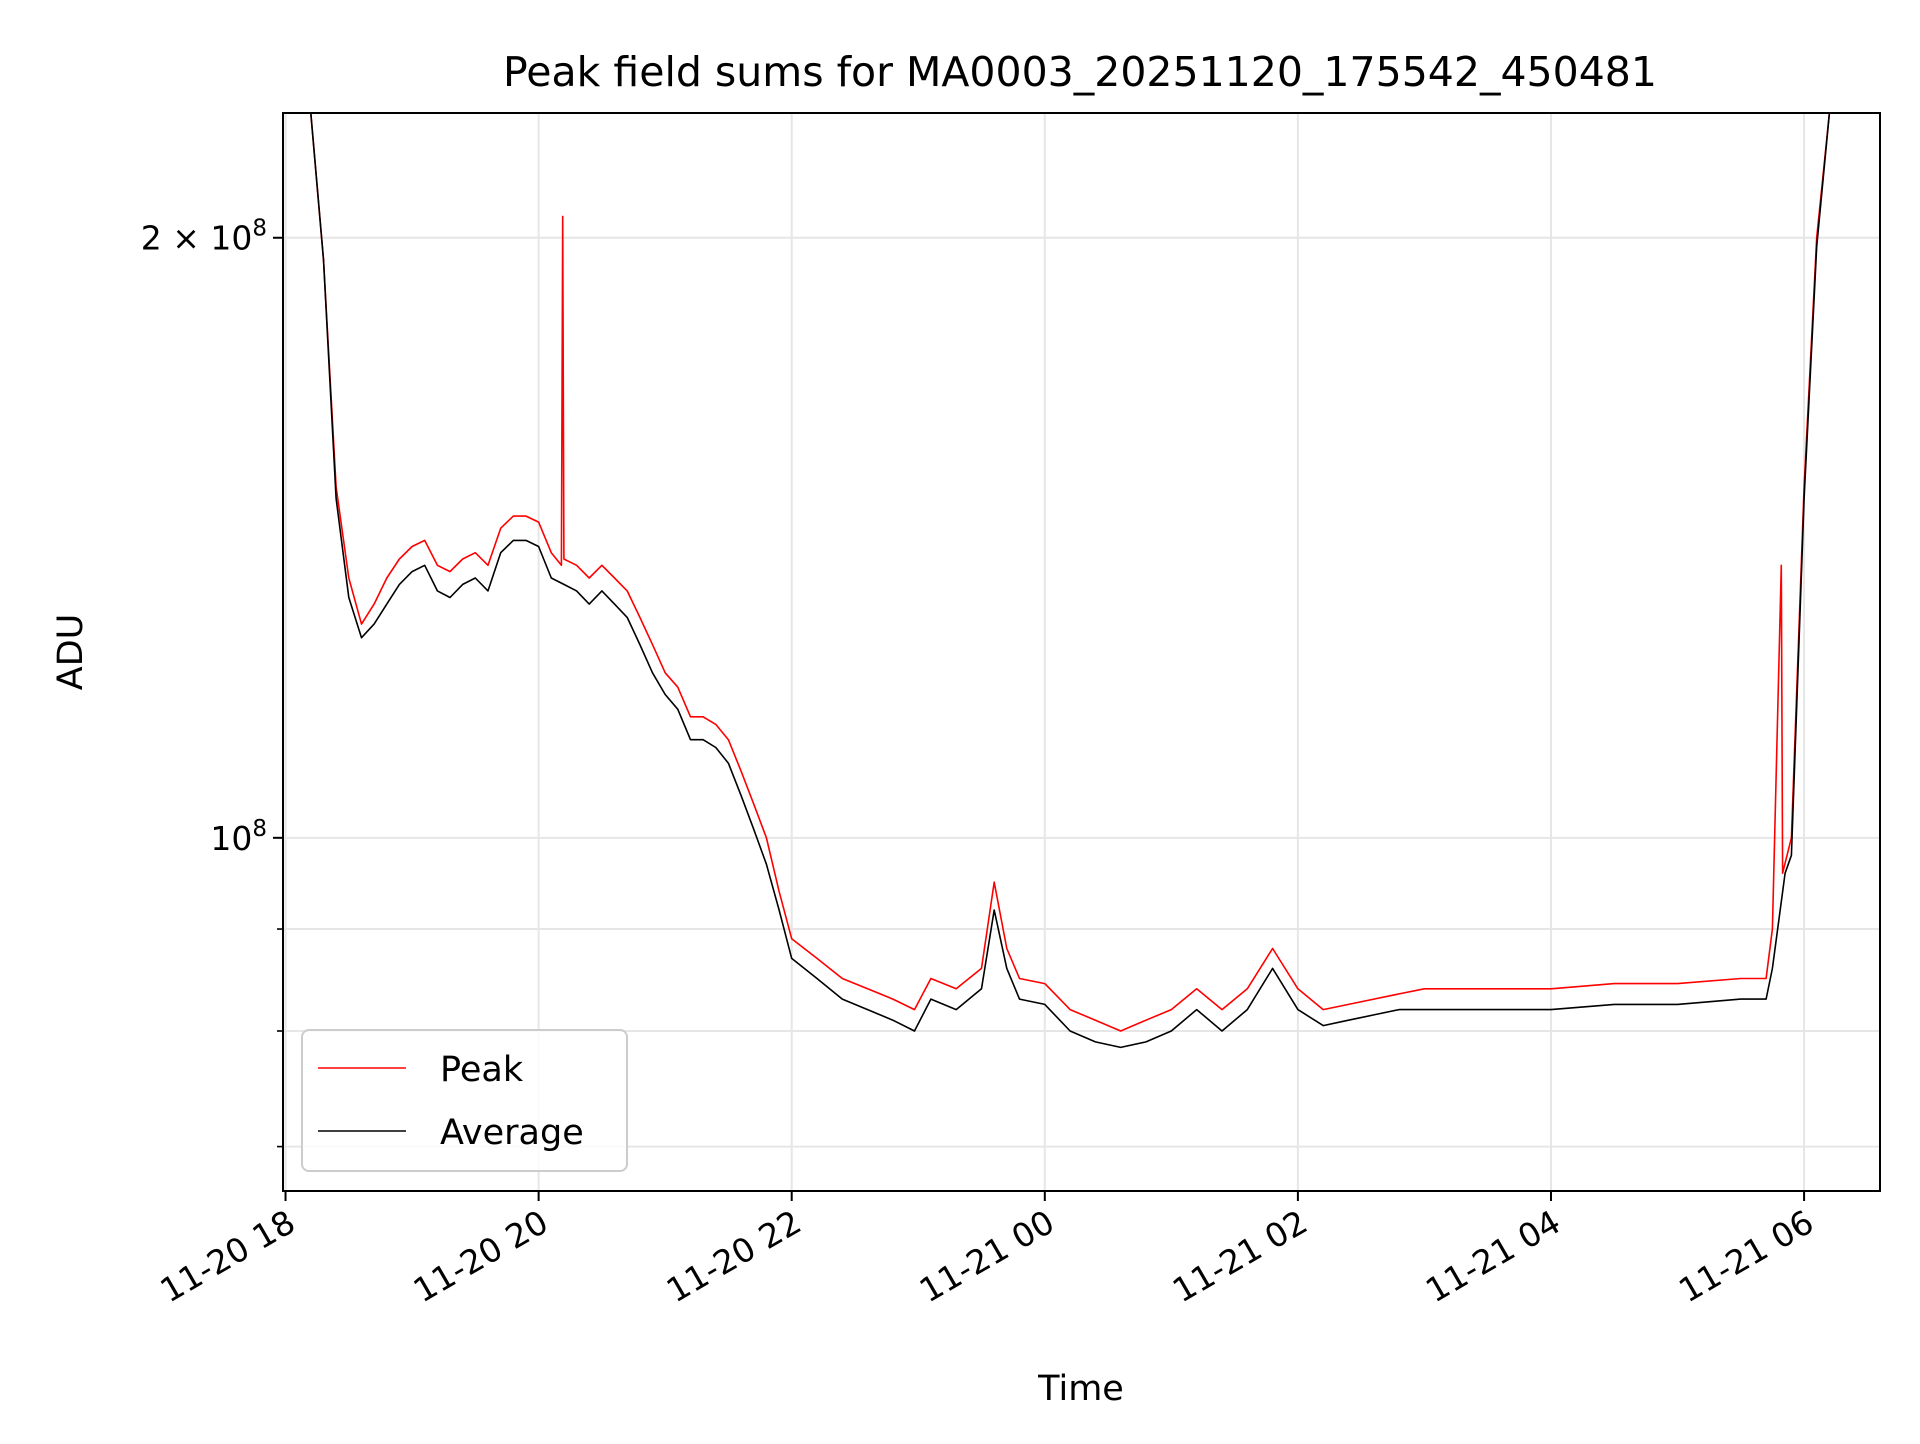 This screenshot has height=1444, width=1920. I want to click on y-axis-label: ADU, so click(71, 652).